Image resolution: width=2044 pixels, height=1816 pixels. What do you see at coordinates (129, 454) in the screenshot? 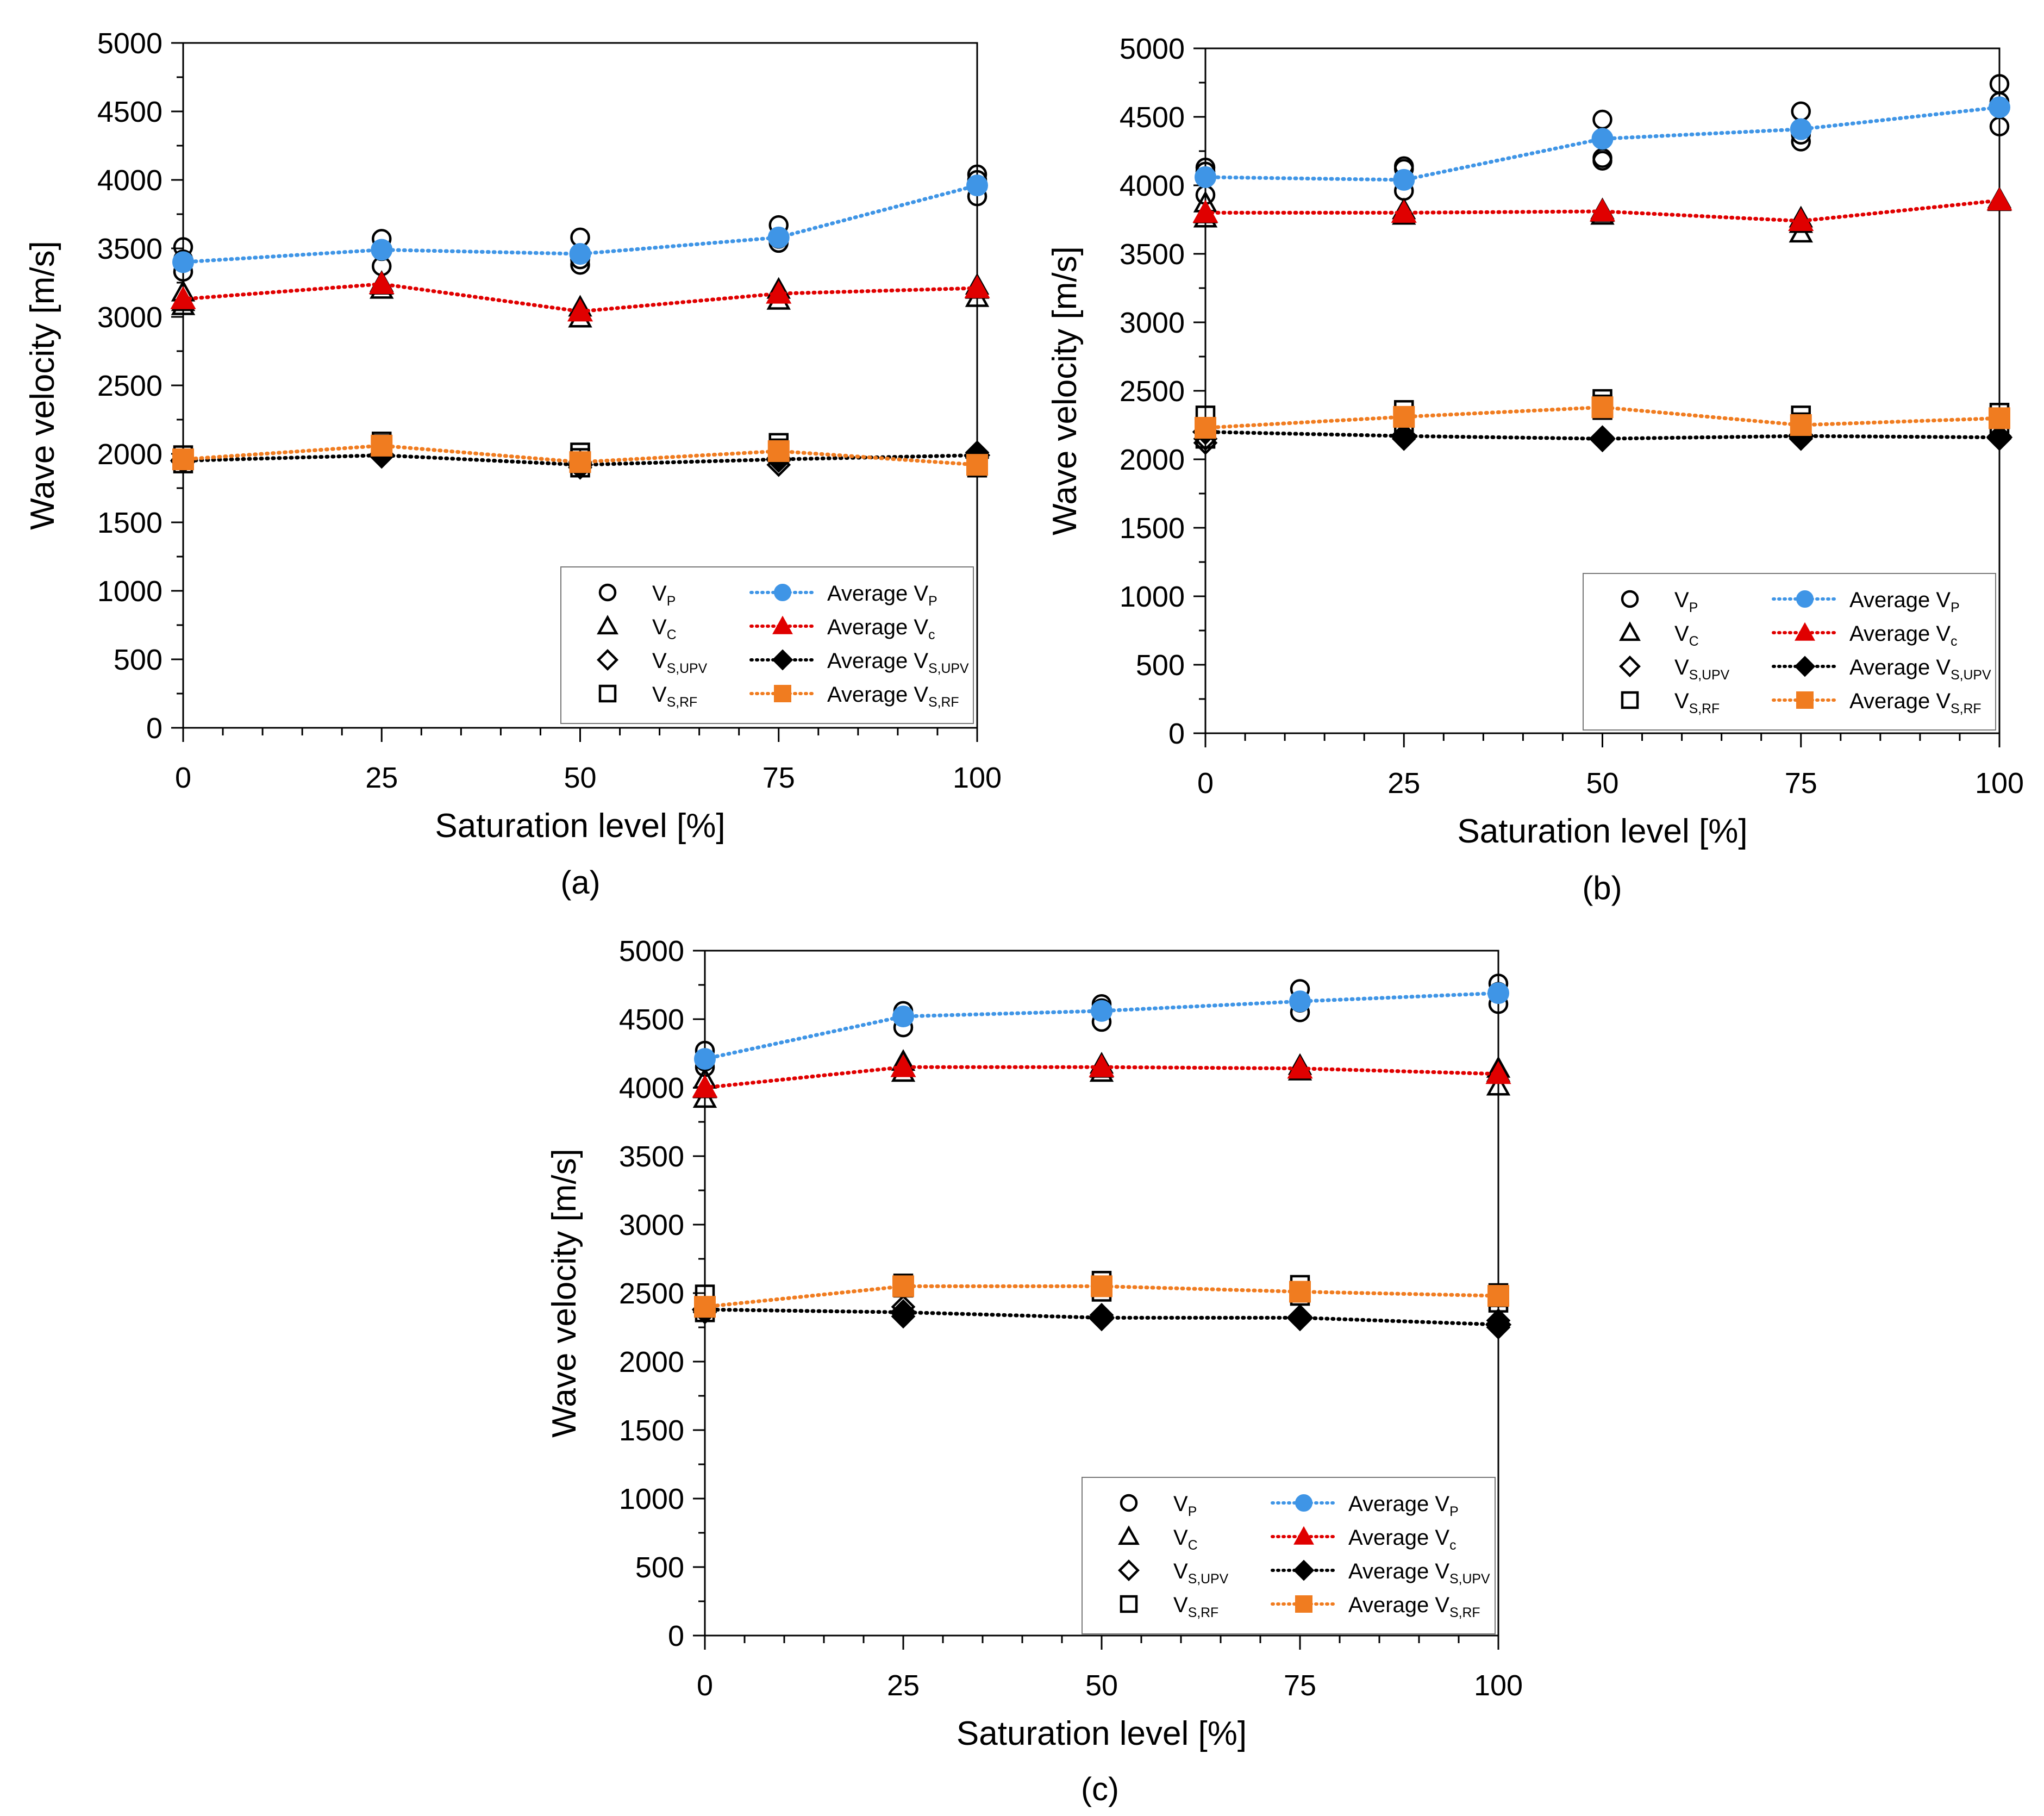
I see `y-tick-label: 2000` at bounding box center [129, 454].